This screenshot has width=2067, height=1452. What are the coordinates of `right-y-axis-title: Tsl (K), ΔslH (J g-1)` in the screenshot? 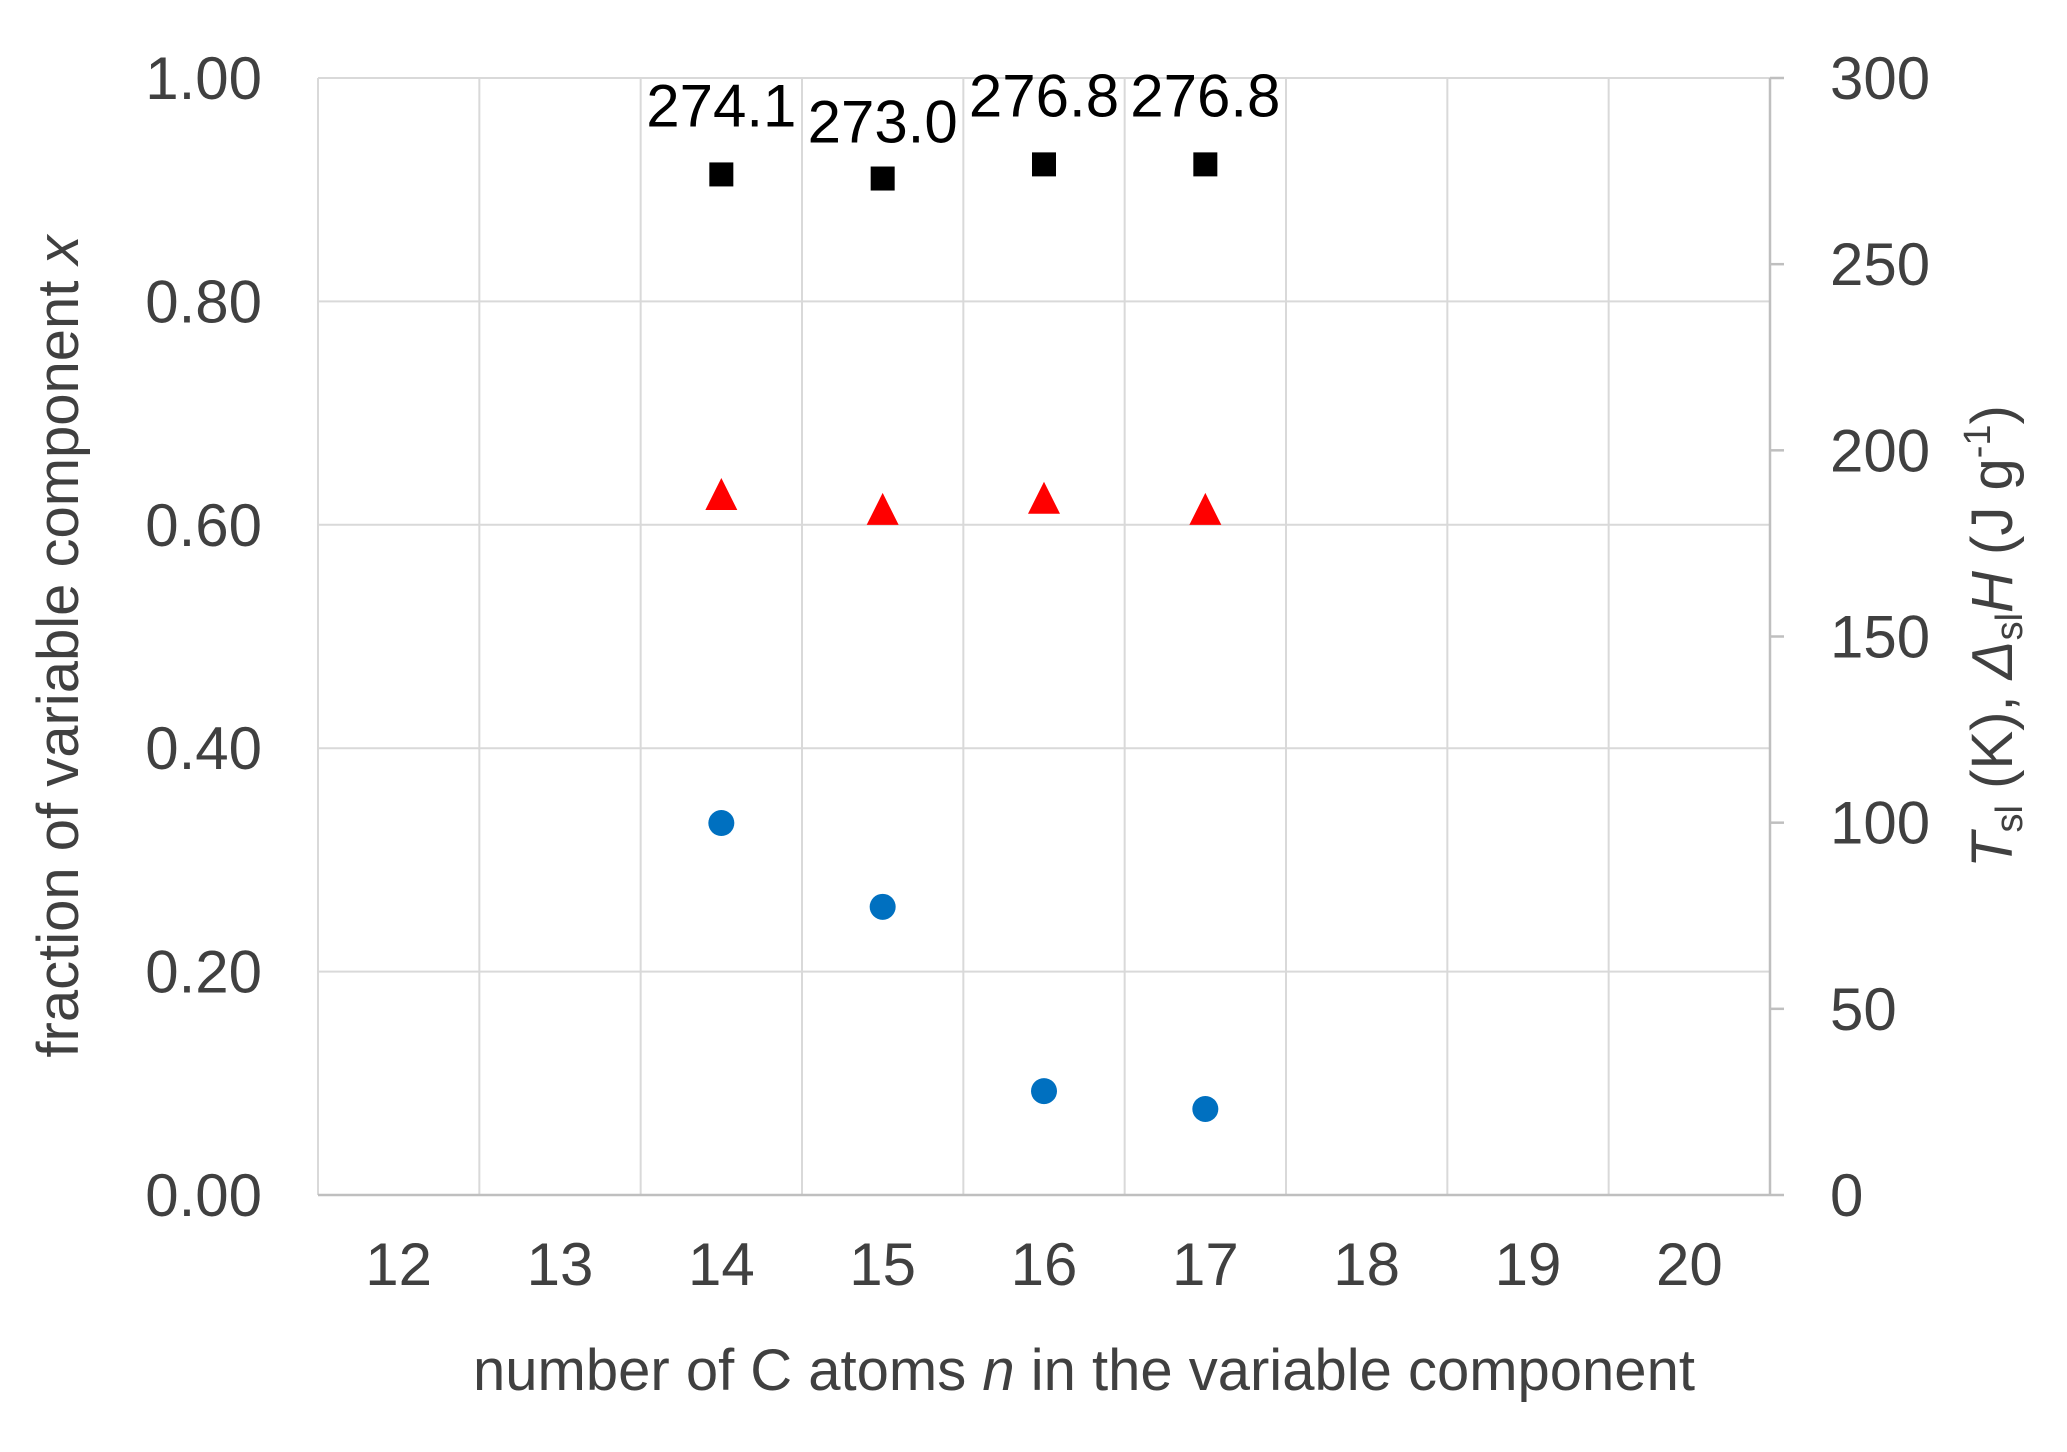 It's located at (1994, 636).